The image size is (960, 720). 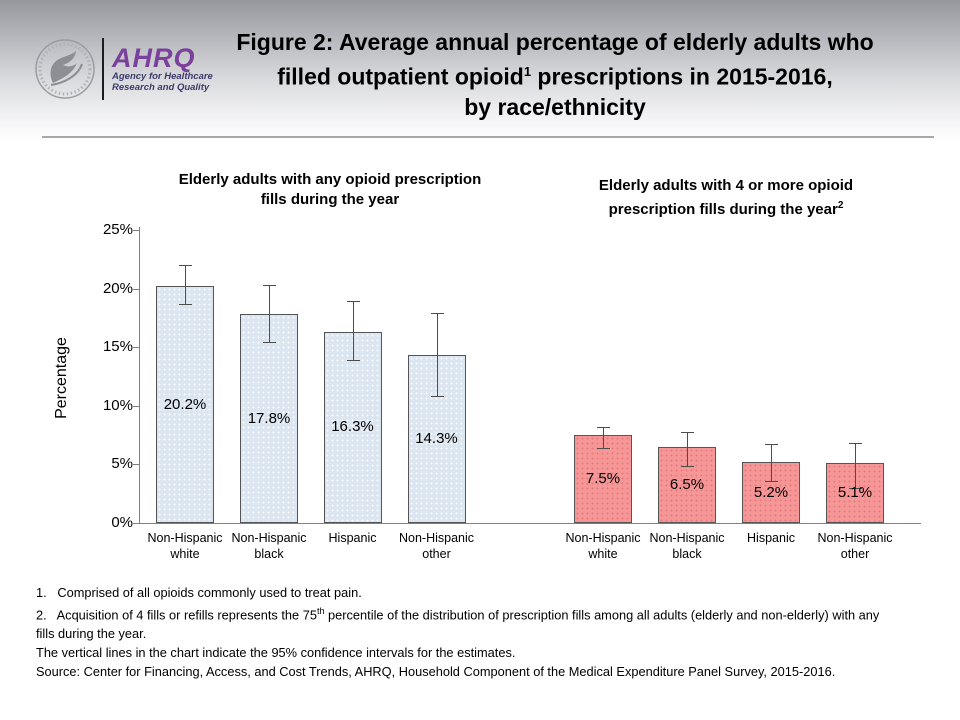 I want to click on bar-value-label: 17.8%, so click(x=269, y=418).